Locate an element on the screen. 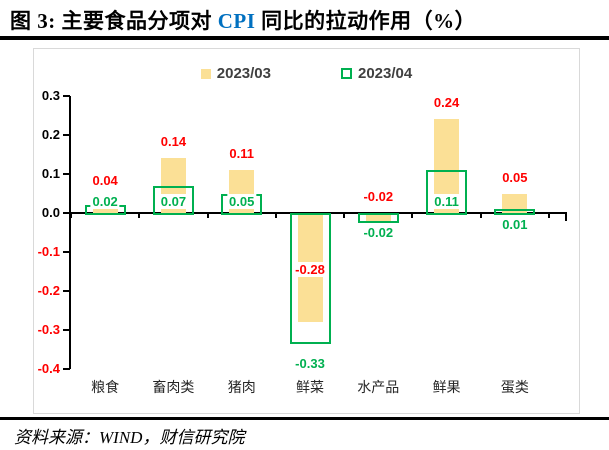 The width and height of the screenshot is (609, 450). value-label: 0.24 is located at coordinates (446, 103).